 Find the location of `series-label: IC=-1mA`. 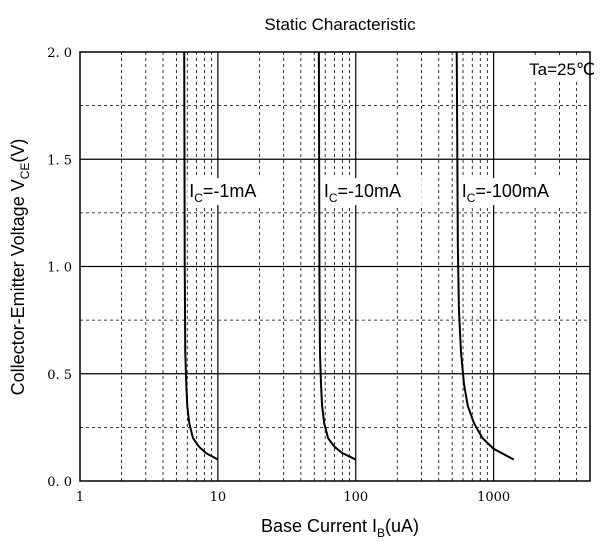

series-label: IC=-1mA is located at coordinates (222, 193).